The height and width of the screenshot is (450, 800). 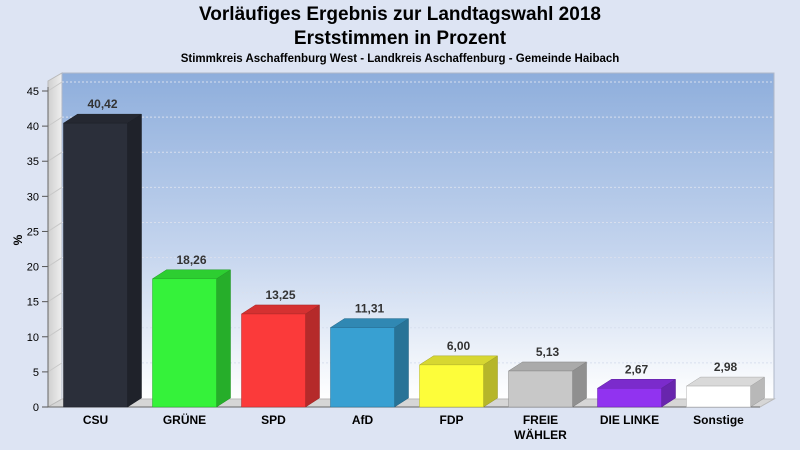 I want to click on x-tick-label: FREIE, so click(x=540, y=420).